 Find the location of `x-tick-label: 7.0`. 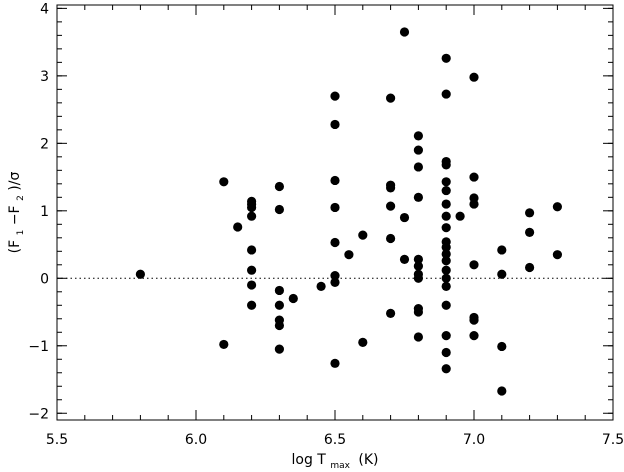

x-tick-label: 7.0 is located at coordinates (474, 440).